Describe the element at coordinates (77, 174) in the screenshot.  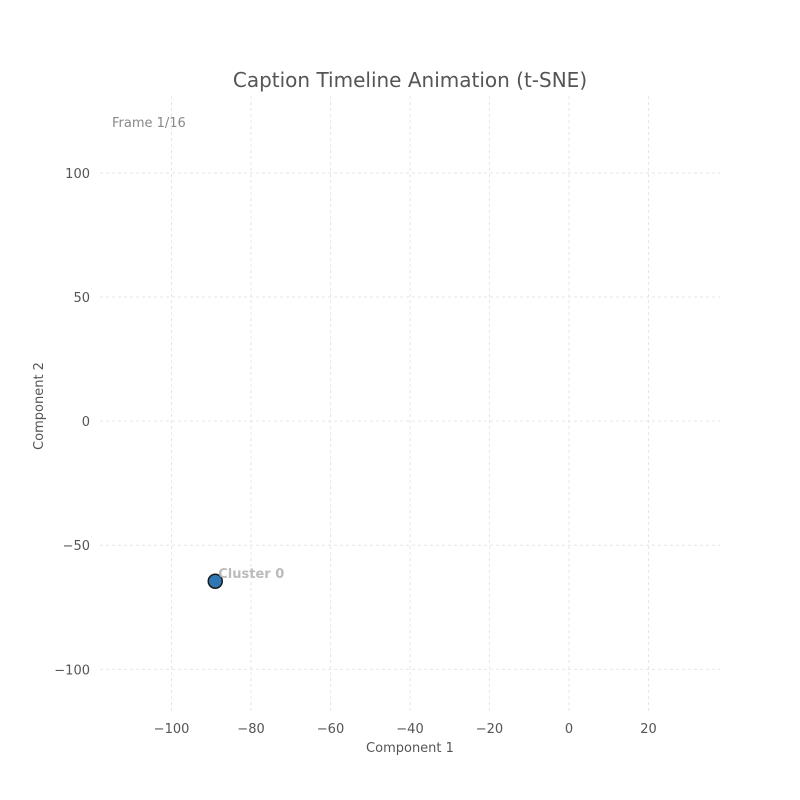
I see `y-tick-label: 100` at that location.